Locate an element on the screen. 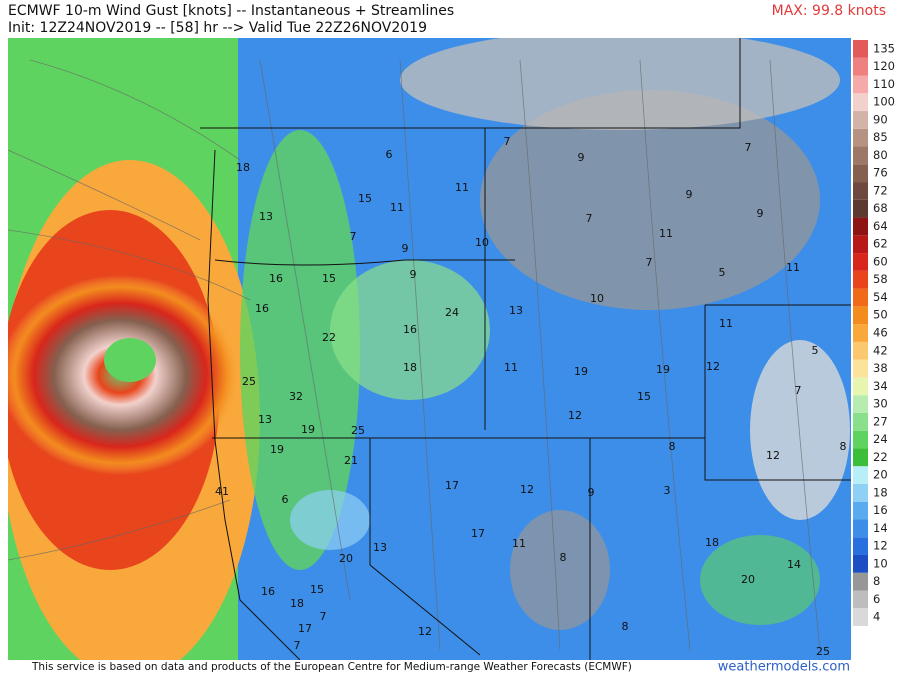 This screenshot has width=900, height=675. gust-label: 21 is located at coordinates (351, 460).